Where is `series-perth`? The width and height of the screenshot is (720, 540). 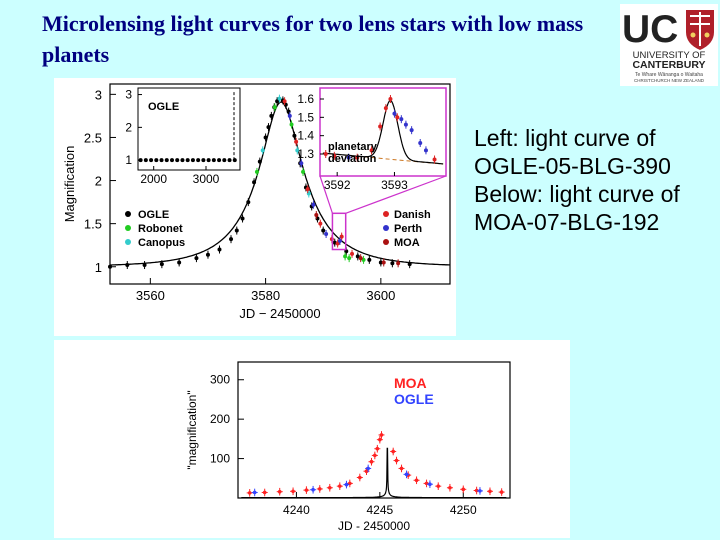 series-perth is located at coordinates (314, 178).